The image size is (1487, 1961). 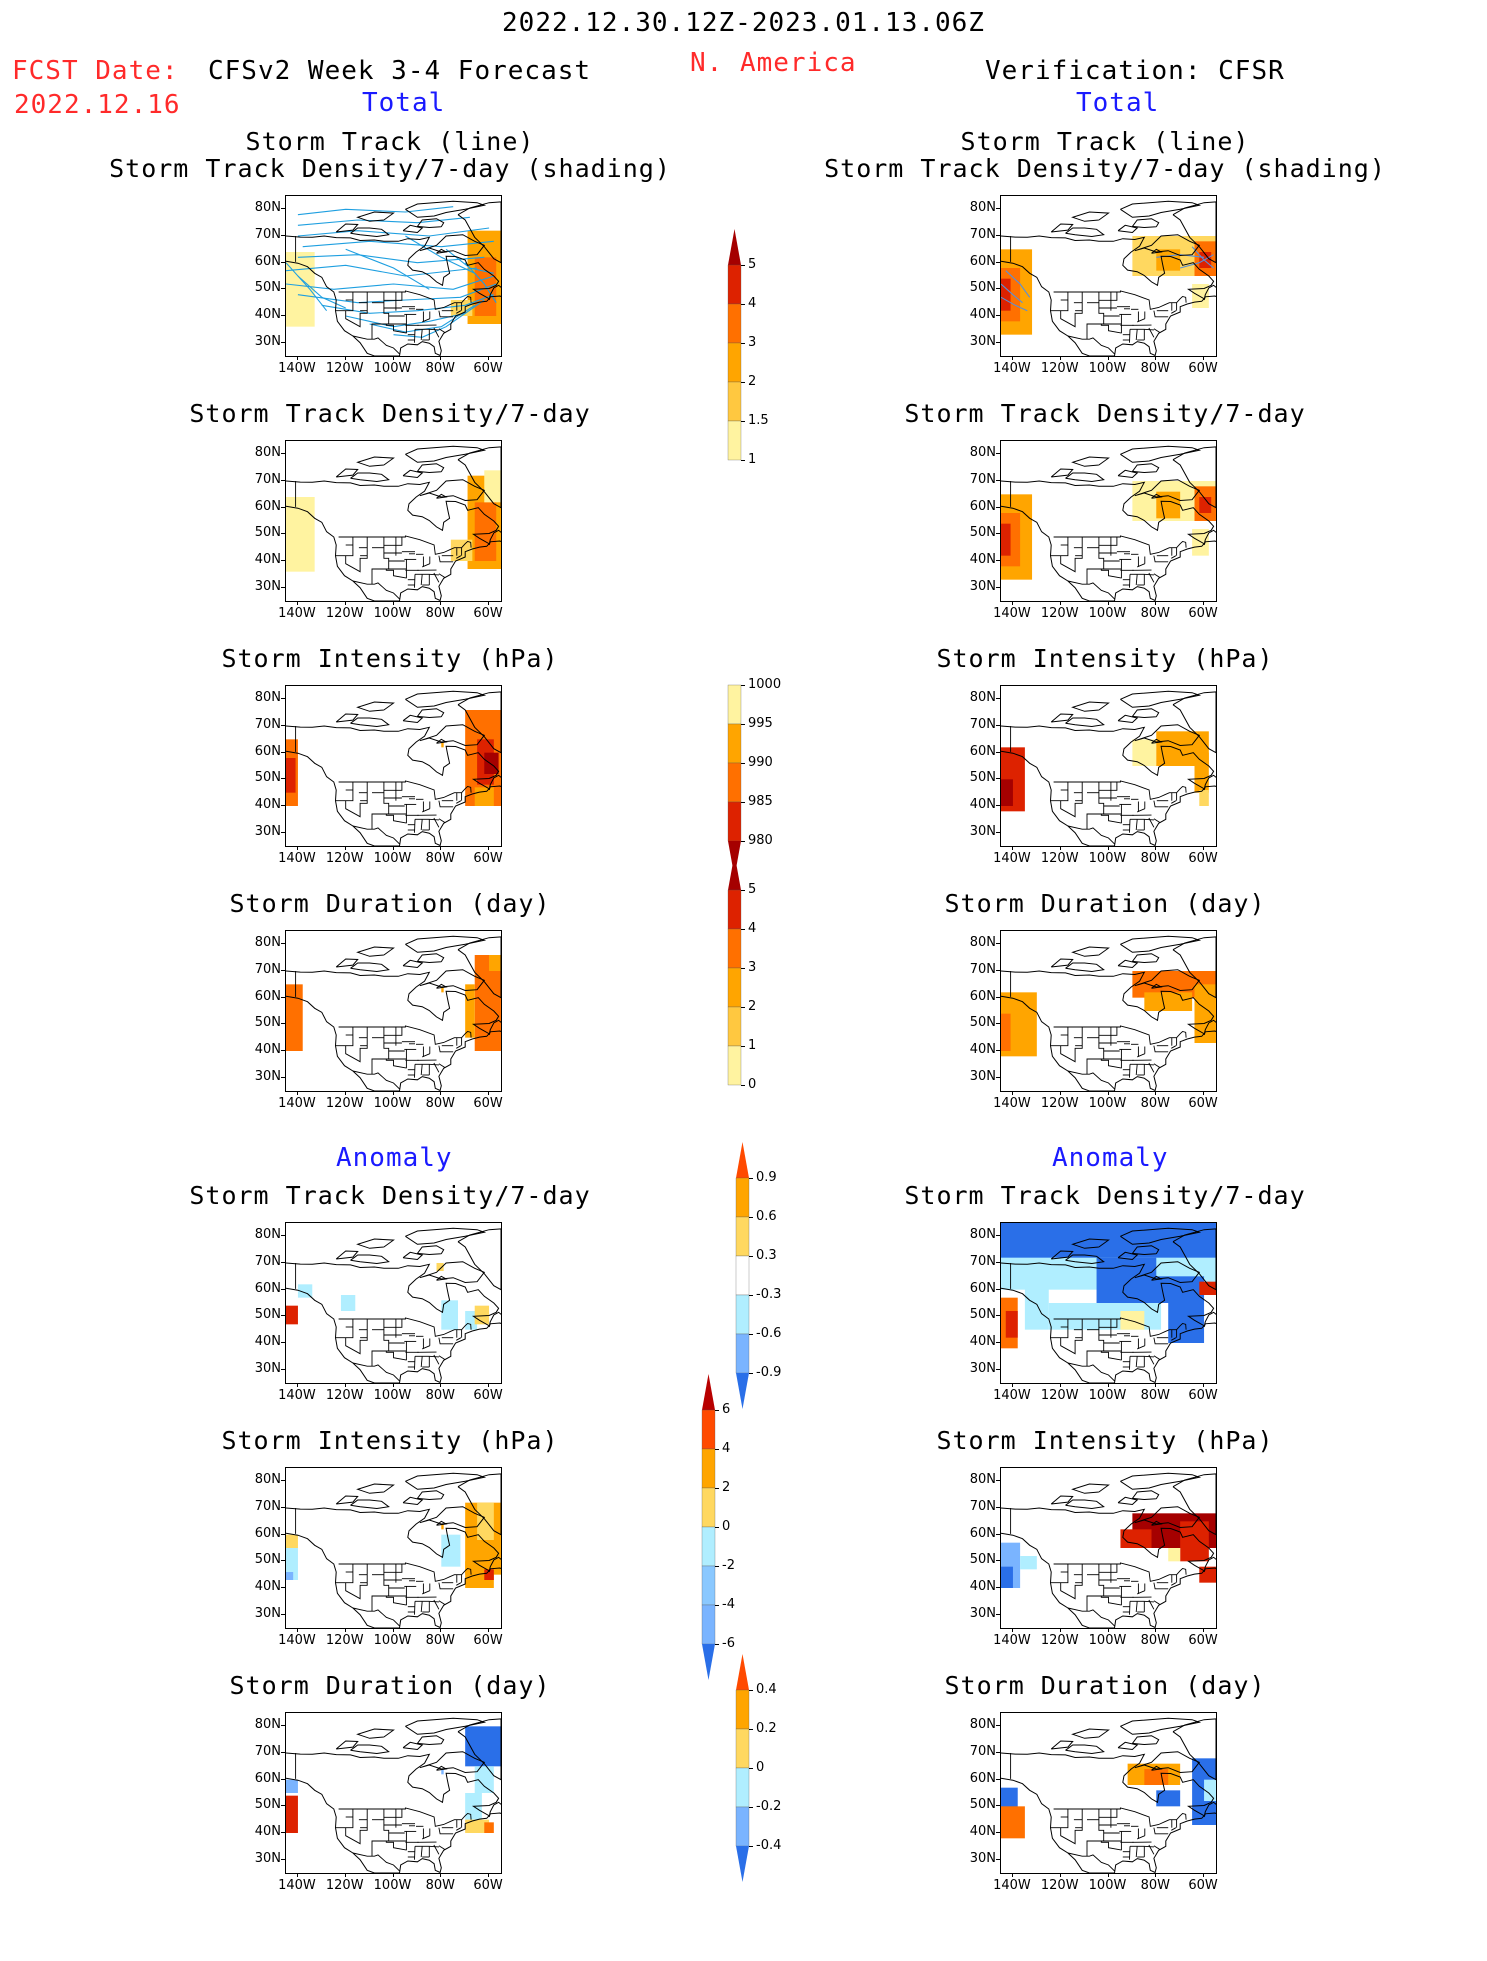 What do you see at coordinates (390, 168) in the screenshot?
I see `panel-title: Storm Track Density/7-day (shading)` at bounding box center [390, 168].